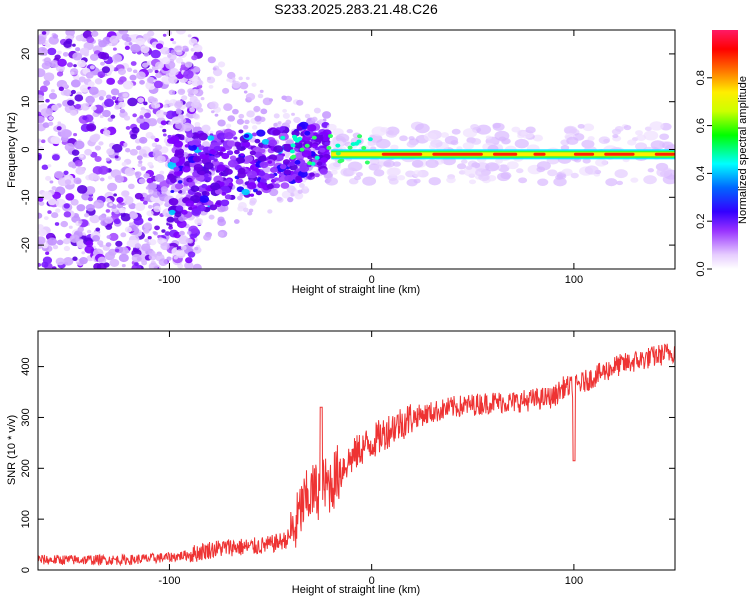  Describe the element at coordinates (372, 581) in the screenshot. I see `snr-x-tick-label: 0` at that location.